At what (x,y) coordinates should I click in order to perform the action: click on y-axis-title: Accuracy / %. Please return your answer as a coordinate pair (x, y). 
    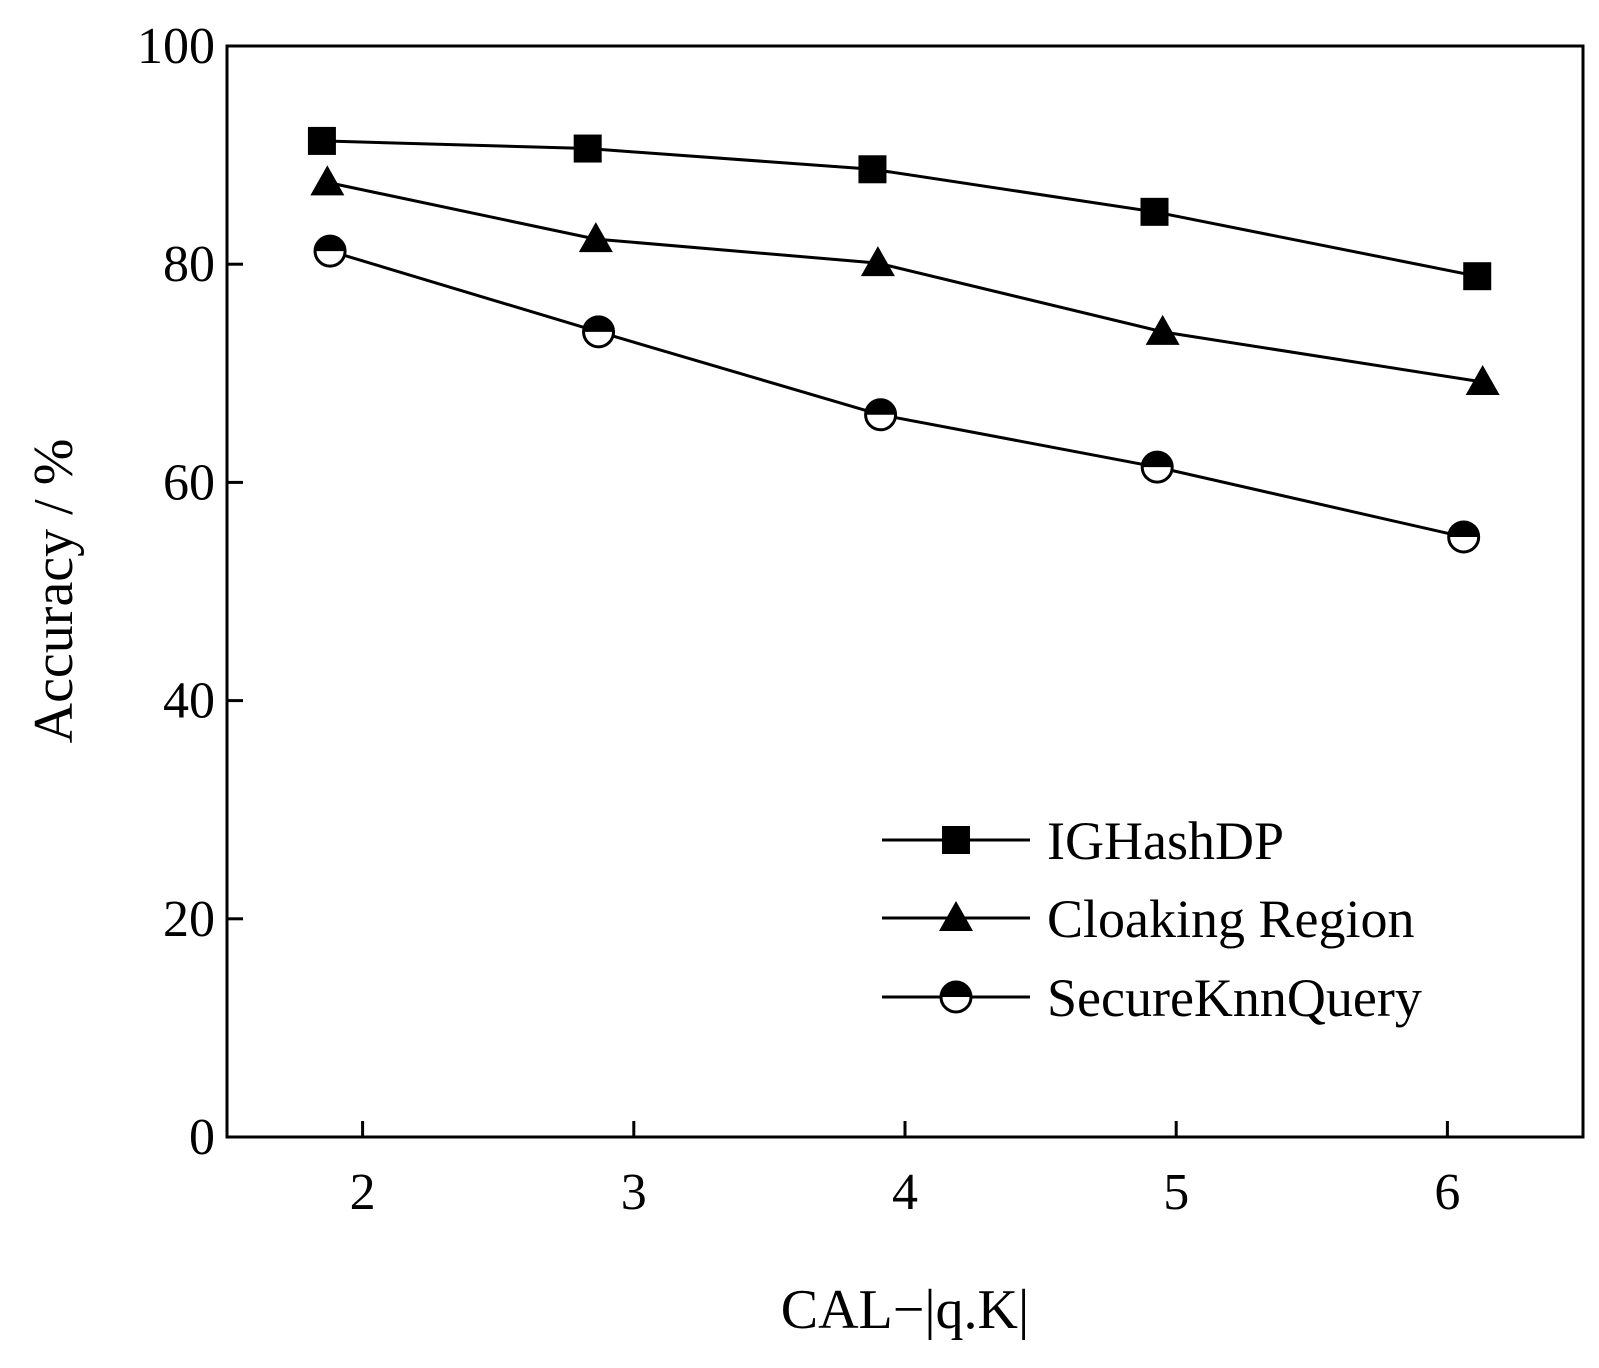
    Looking at the image, I should click on (54, 591).